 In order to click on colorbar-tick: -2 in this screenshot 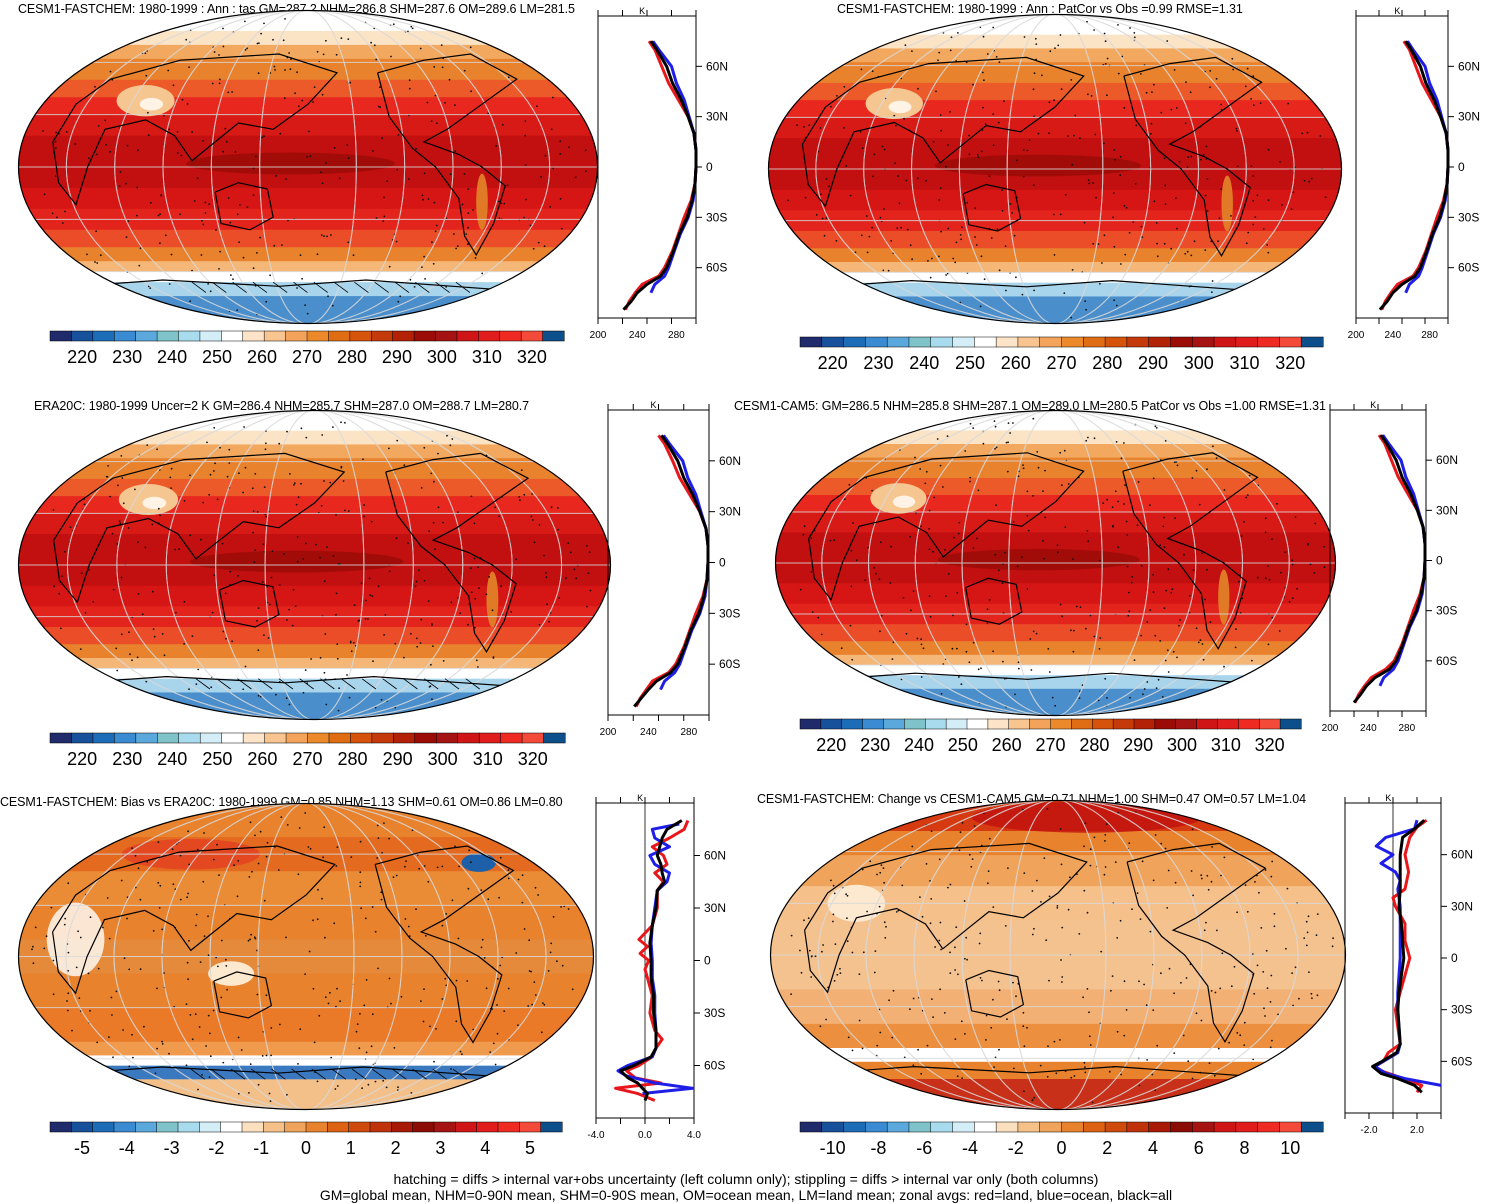, I will do `click(216, 1148)`.